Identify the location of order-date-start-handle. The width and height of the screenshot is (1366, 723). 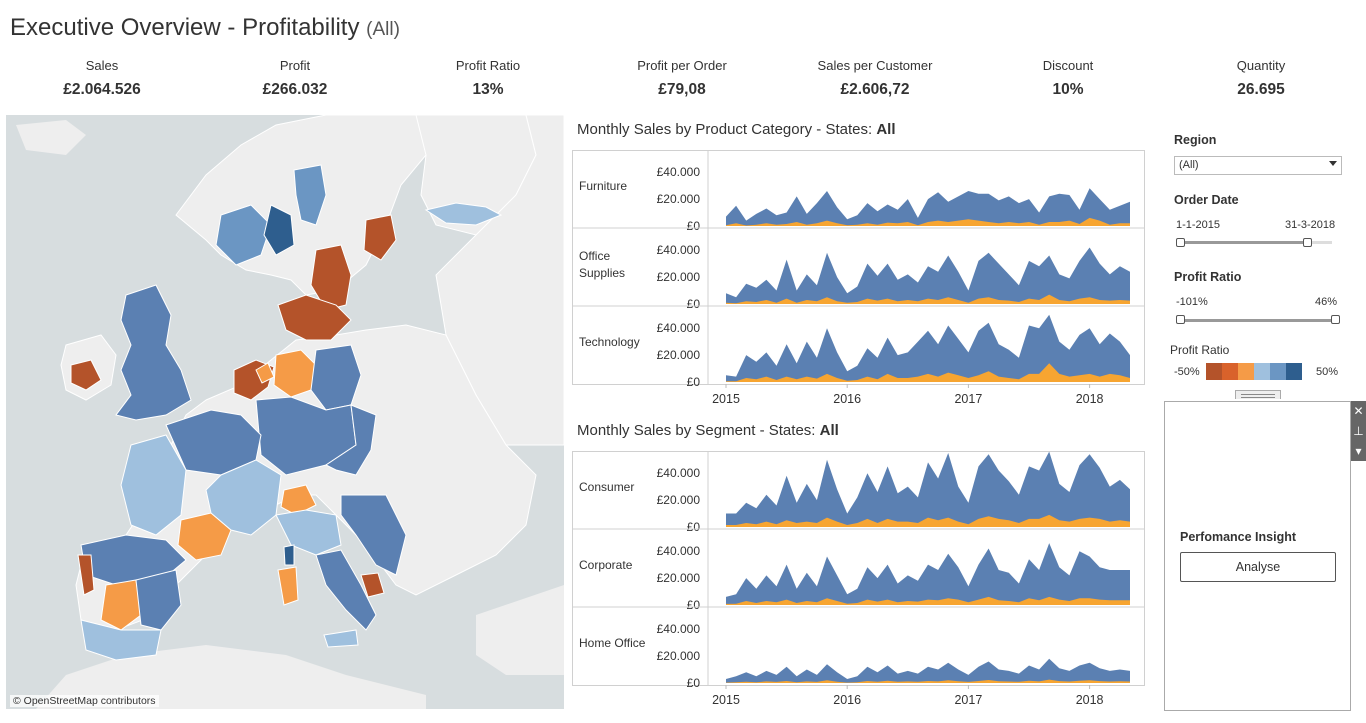
(1180, 242).